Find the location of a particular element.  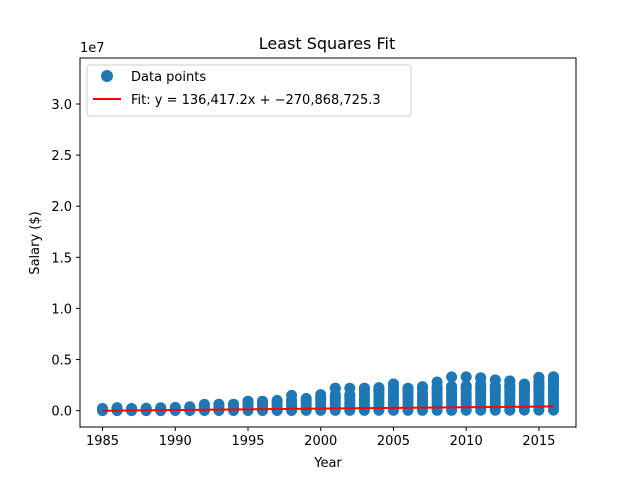

fit-layer is located at coordinates (328, 408).